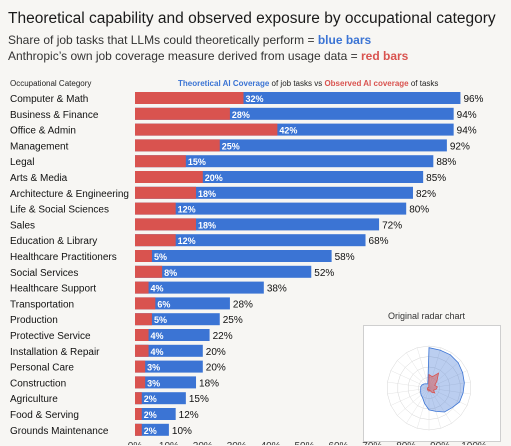 This screenshot has height=446, width=511. Describe the element at coordinates (344, 40) in the screenshot. I see `subtitle-blue-bars: blue bars` at that location.